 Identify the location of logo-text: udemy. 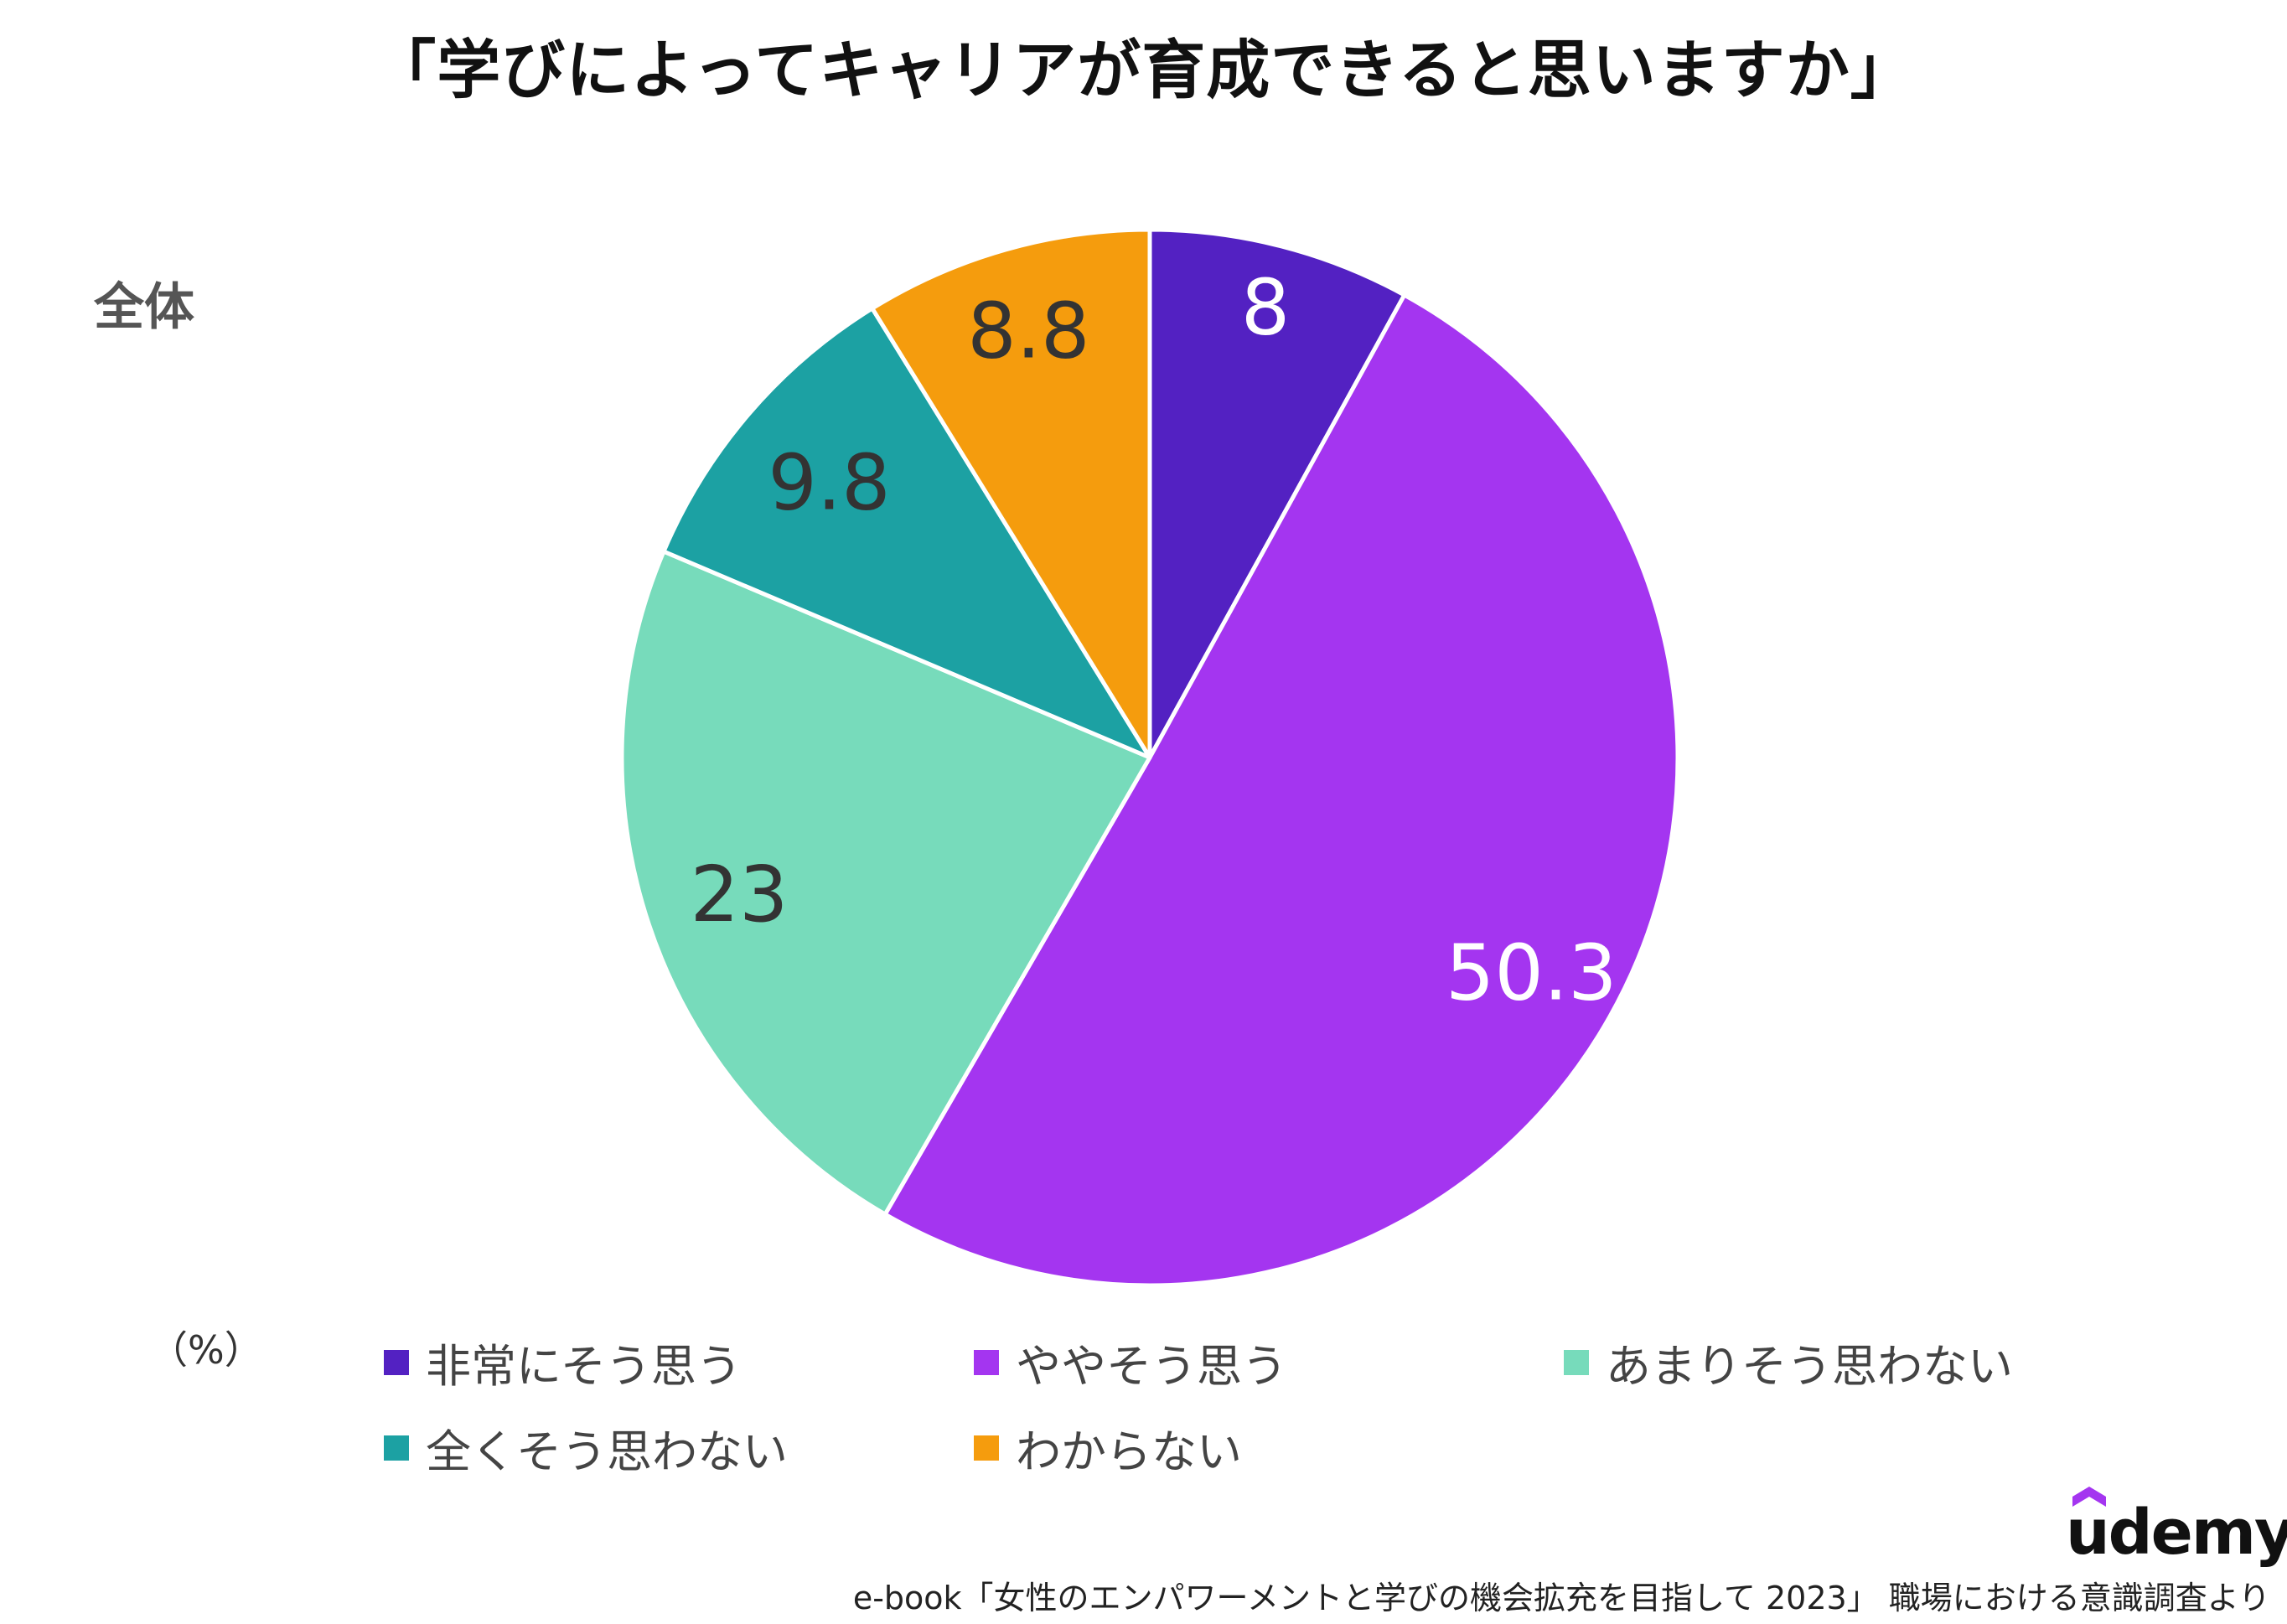
(2177, 1533).